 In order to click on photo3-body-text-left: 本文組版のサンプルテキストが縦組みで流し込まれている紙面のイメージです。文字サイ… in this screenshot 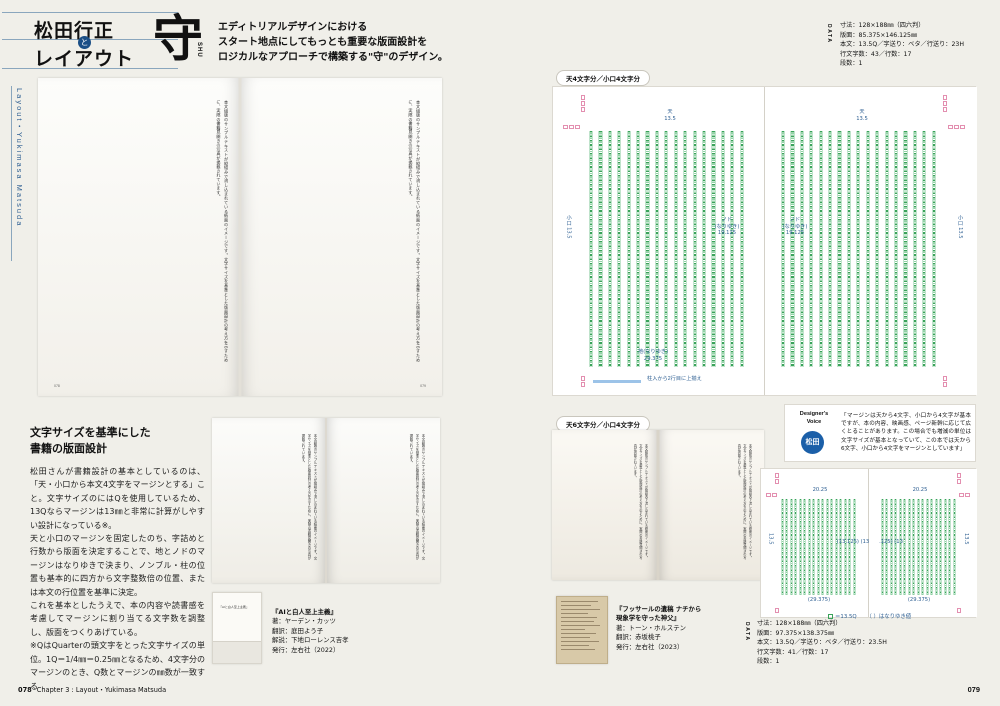, I will do `click(640, 502)`.